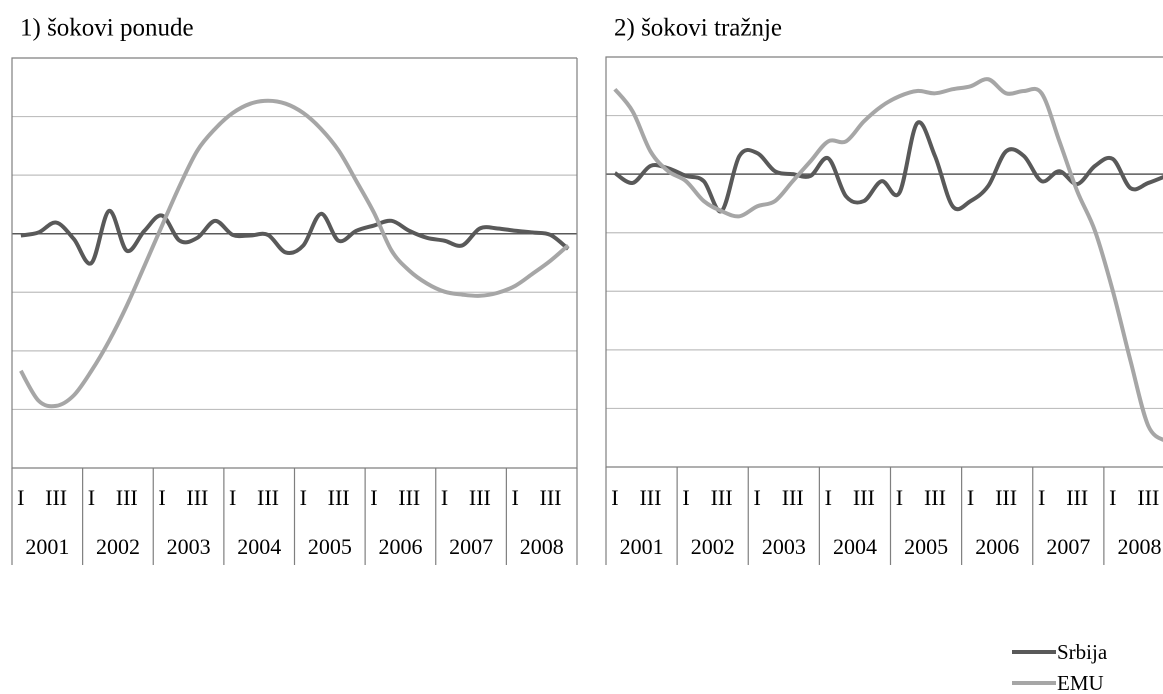  Describe the element at coordinates (295, 237) in the screenshot. I see `series-line` at that location.